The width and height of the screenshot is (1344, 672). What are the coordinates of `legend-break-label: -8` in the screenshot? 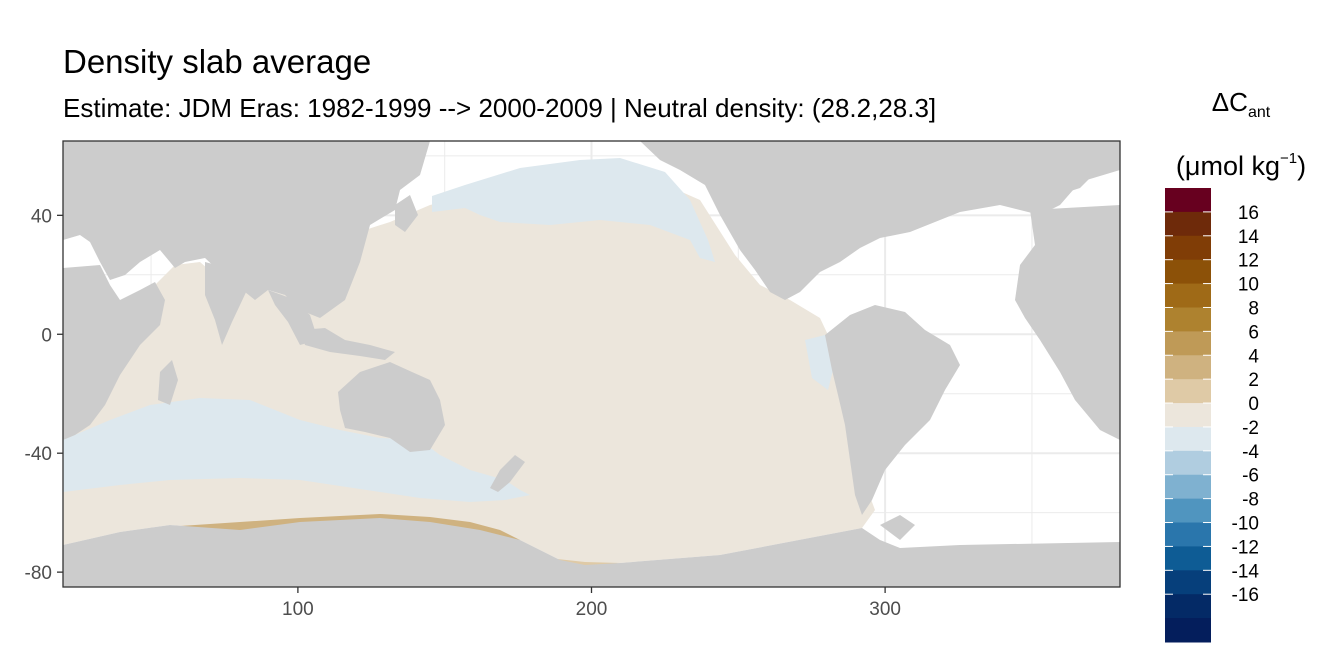 It's located at (1250, 500).